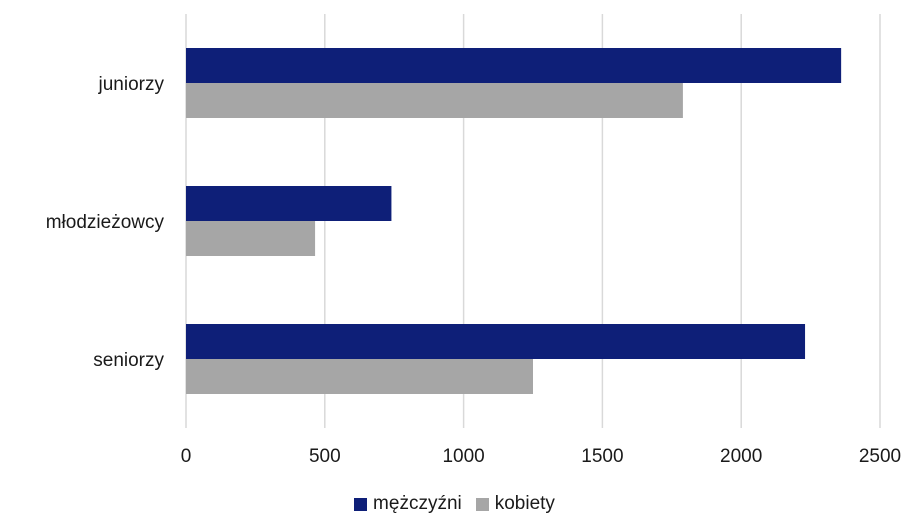  I want to click on category-labels: juniorzy młodzieżowcy seniorzy, so click(105, 222).